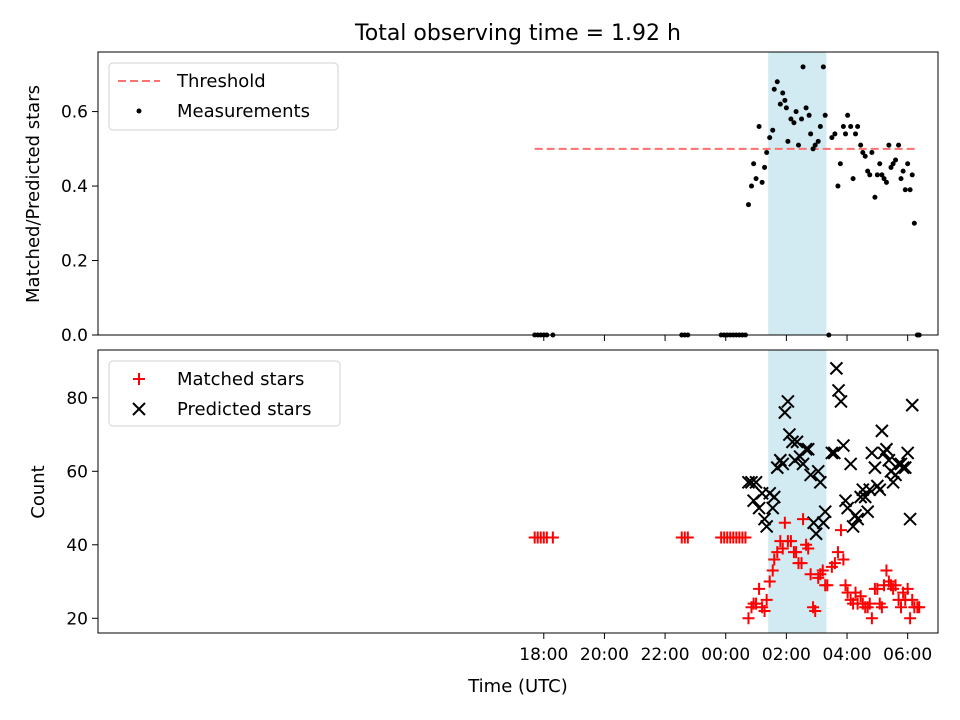  Describe the element at coordinates (797, 491) in the screenshot. I see `bottom-observing-window` at that location.